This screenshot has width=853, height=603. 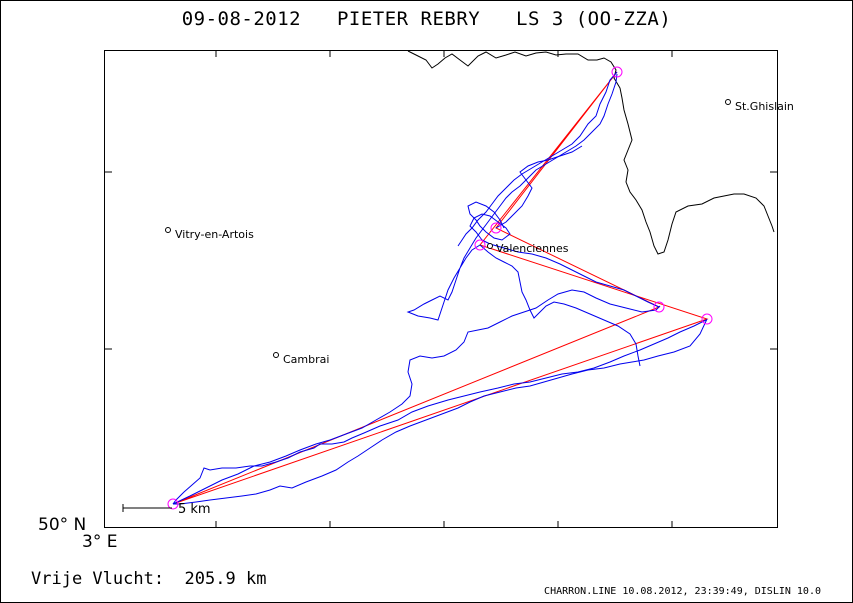 I want to click on place-marker-cambrai, so click(x=276, y=355).